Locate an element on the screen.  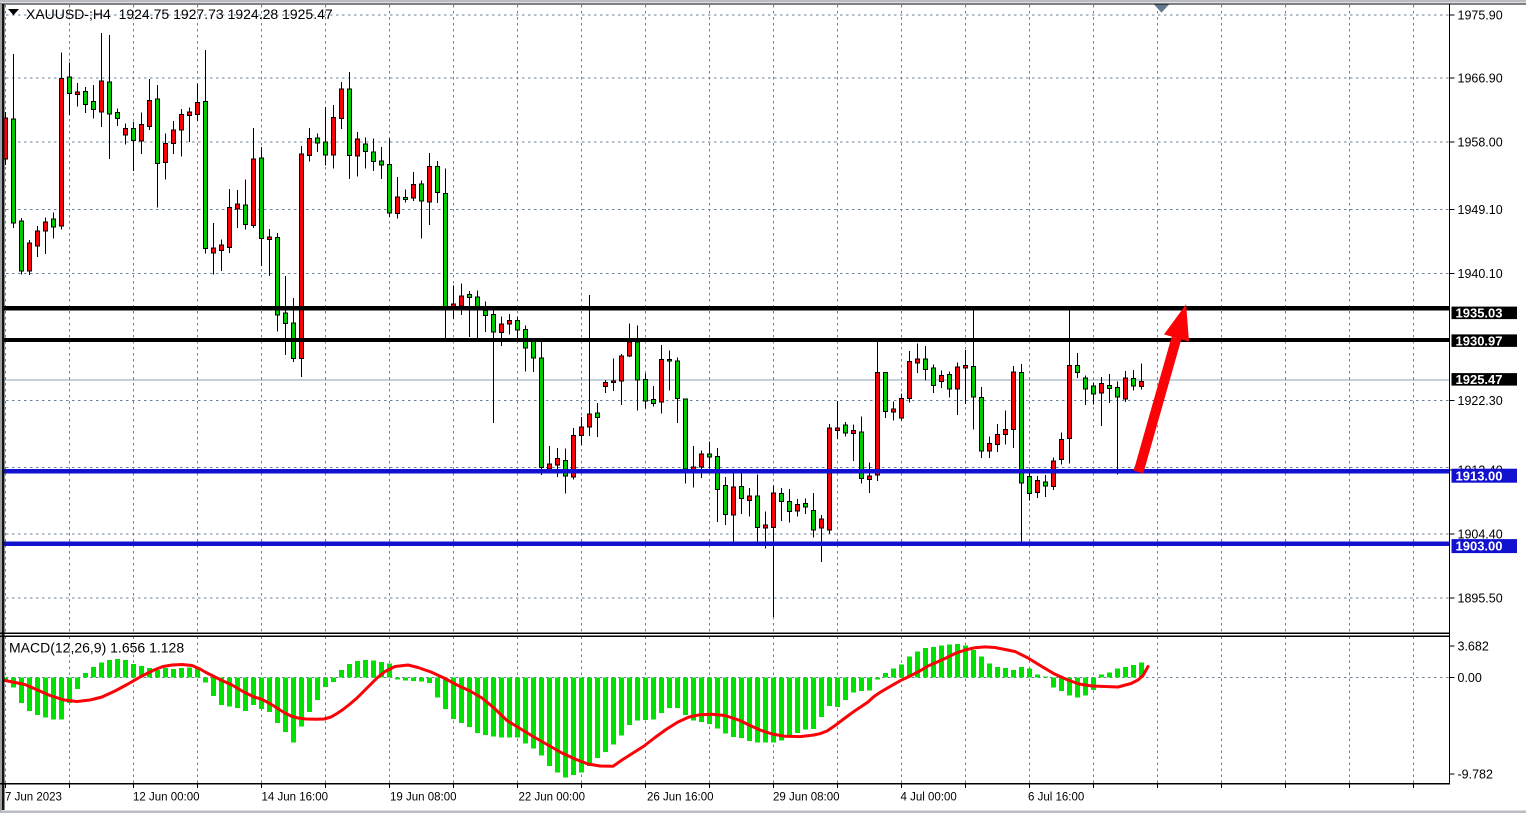
svg-text: 1935.03 is located at coordinates (1479, 312).